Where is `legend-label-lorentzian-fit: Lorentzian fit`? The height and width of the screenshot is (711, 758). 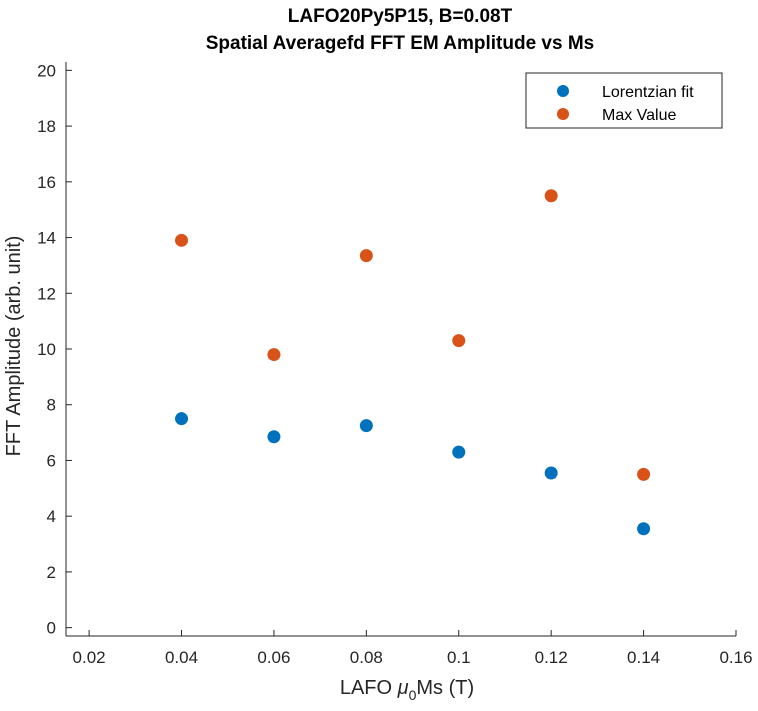
legend-label-lorentzian-fit: Lorentzian fit is located at coordinates (648, 92).